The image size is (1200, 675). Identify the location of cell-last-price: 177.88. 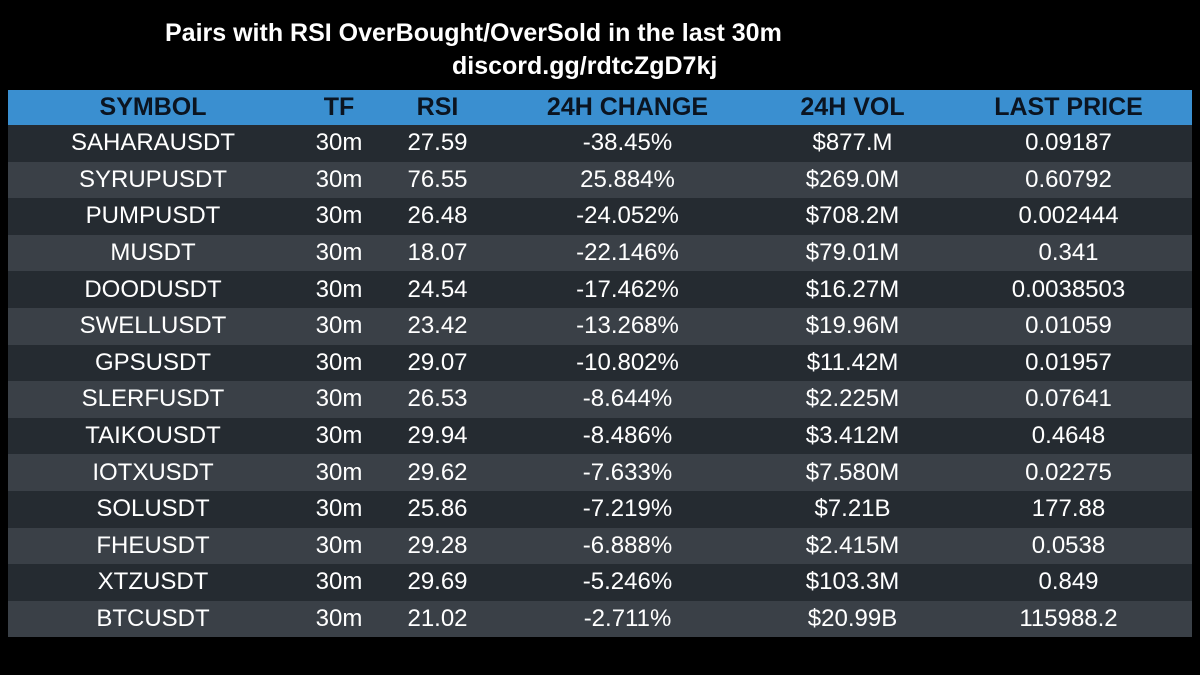
(1068, 509).